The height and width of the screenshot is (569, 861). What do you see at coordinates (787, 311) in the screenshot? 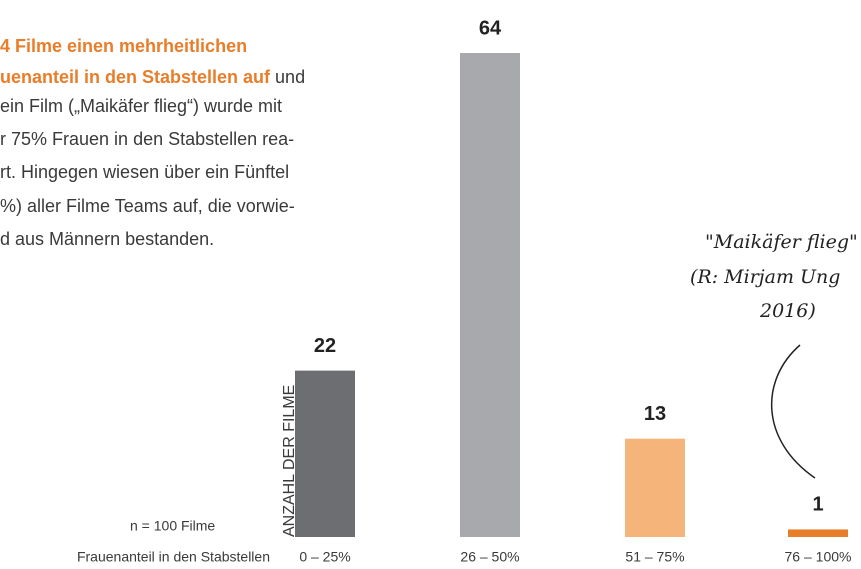
I see `annotation: 2016)` at bounding box center [787, 311].